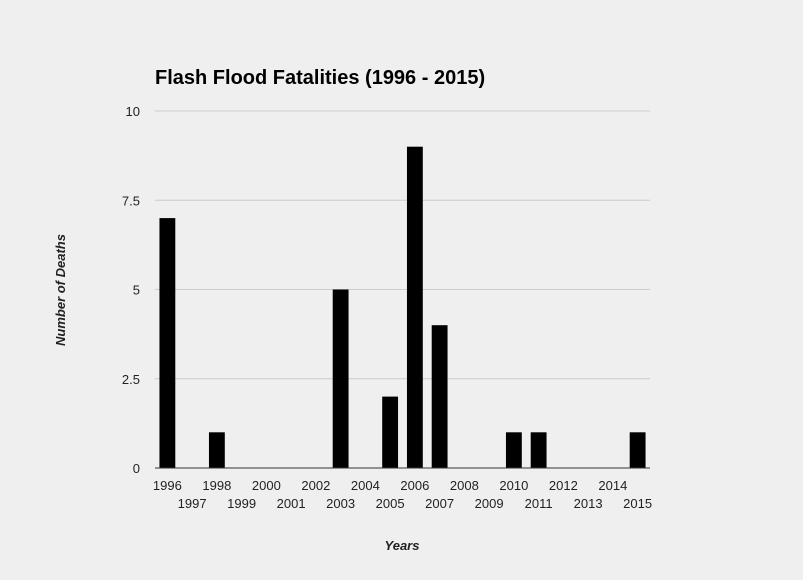 The height and width of the screenshot is (580, 803). What do you see at coordinates (439, 396) in the screenshot?
I see `bar-2007` at bounding box center [439, 396].